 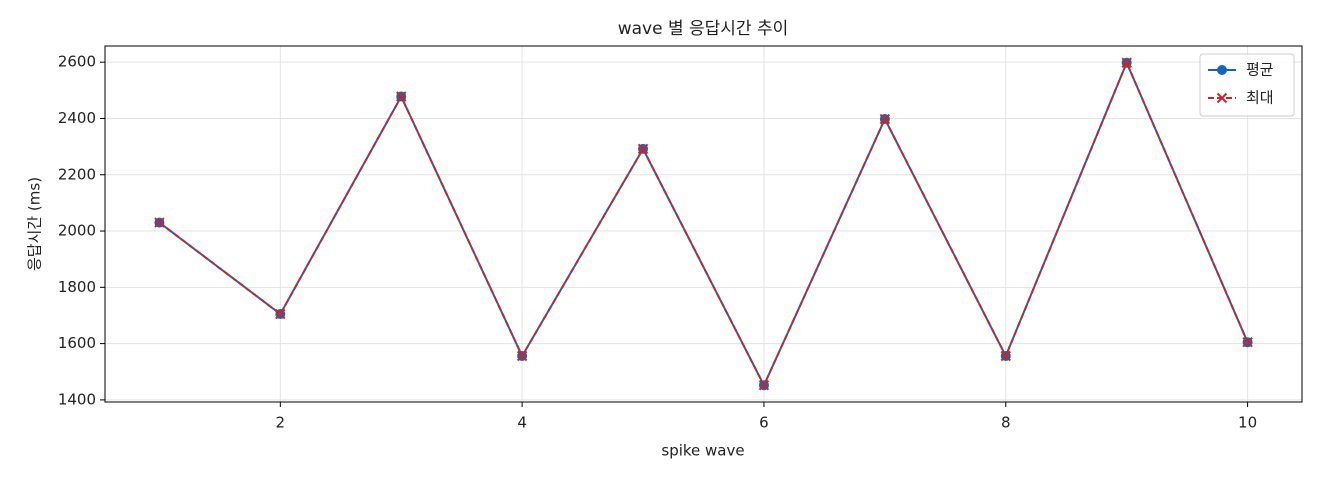 What do you see at coordinates (522, 423) in the screenshot?
I see `x-tick-label: 4` at bounding box center [522, 423].